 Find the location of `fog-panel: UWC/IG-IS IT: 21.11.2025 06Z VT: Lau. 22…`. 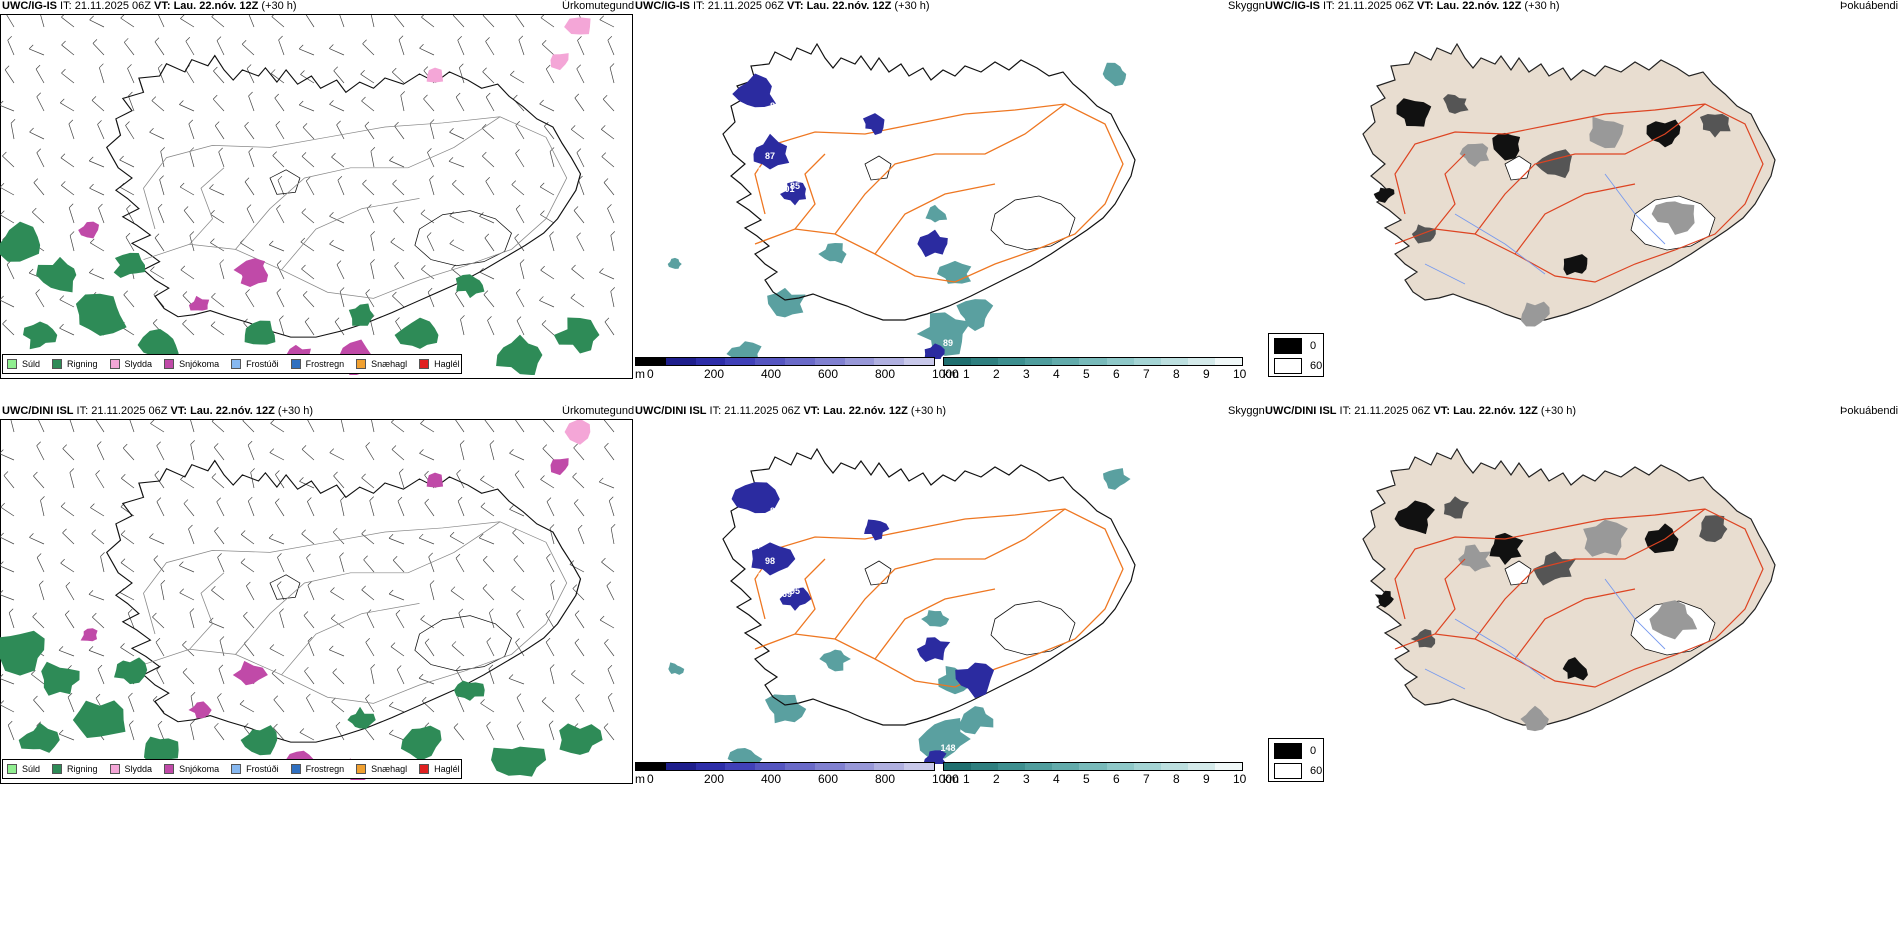

fog-panel: UWC/IG-IS IT: 21.11.2025 06Z VT: Lau. 22… is located at coordinates (1582, 192).